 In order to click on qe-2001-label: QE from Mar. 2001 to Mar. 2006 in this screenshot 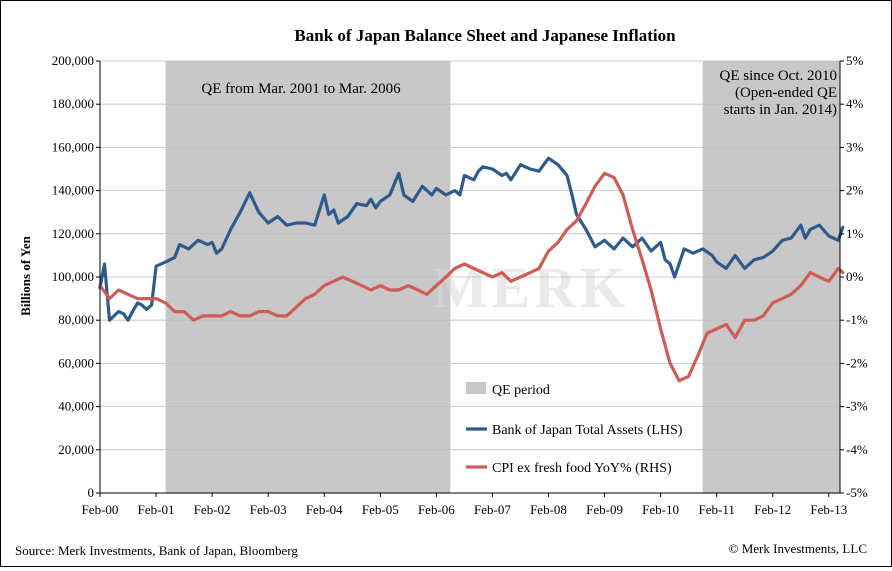, I will do `click(301, 89)`.